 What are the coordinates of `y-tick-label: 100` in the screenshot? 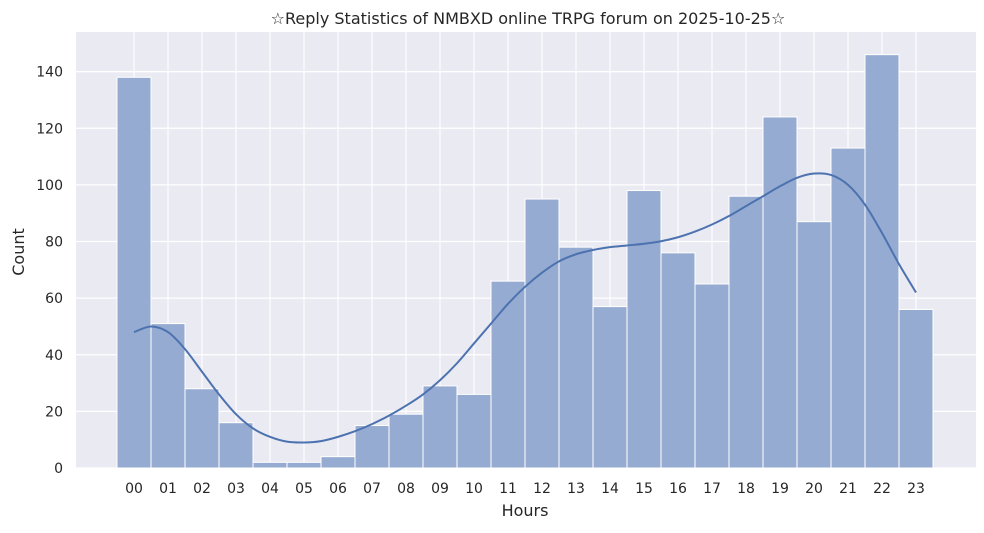 It's located at (49, 186).